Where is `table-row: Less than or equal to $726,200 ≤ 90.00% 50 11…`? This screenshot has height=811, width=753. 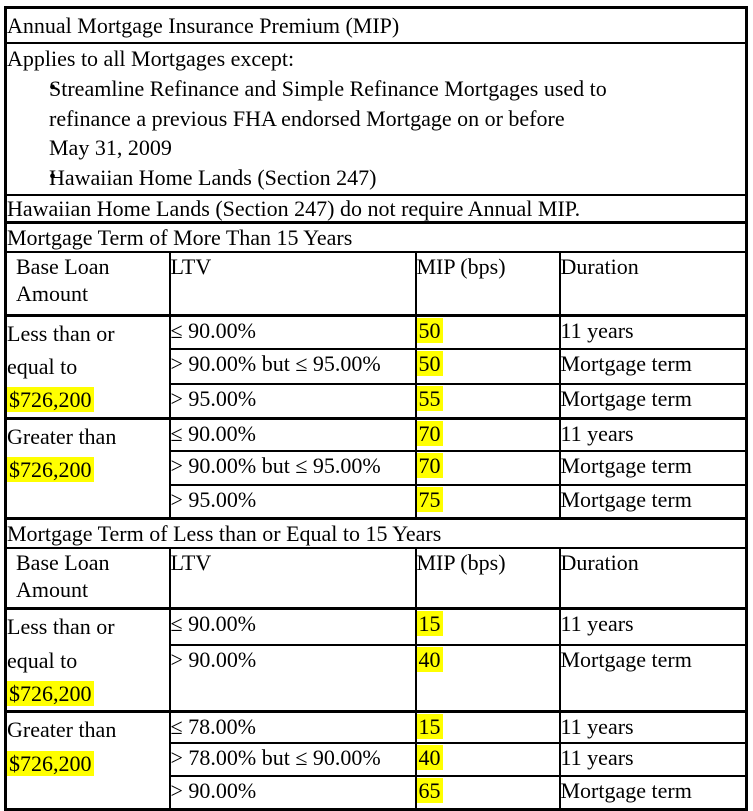 table-row: Less than or equal to $726,200 ≤ 90.00% 50 11… is located at coordinates (376, 366).